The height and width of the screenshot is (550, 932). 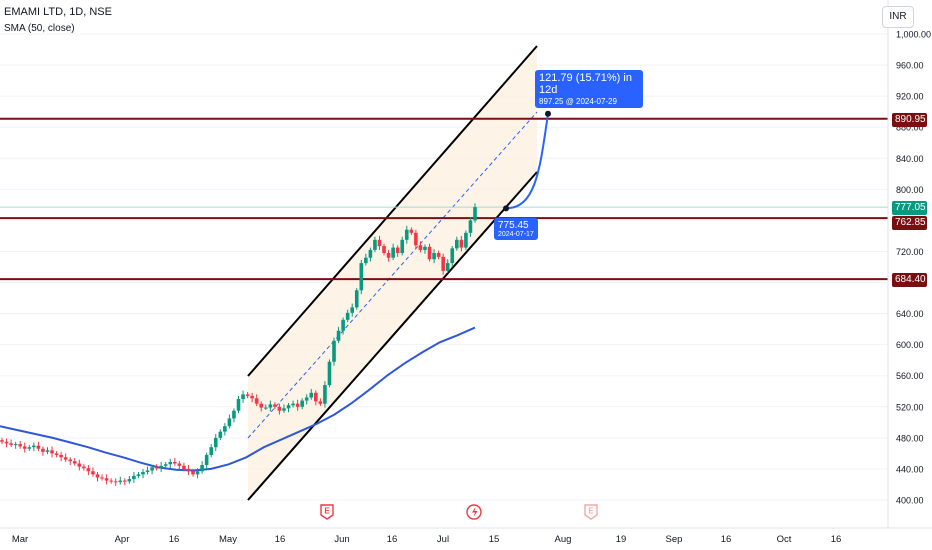 What do you see at coordinates (909, 120) in the screenshot?
I see `level-label-890: 890.95` at bounding box center [909, 120].